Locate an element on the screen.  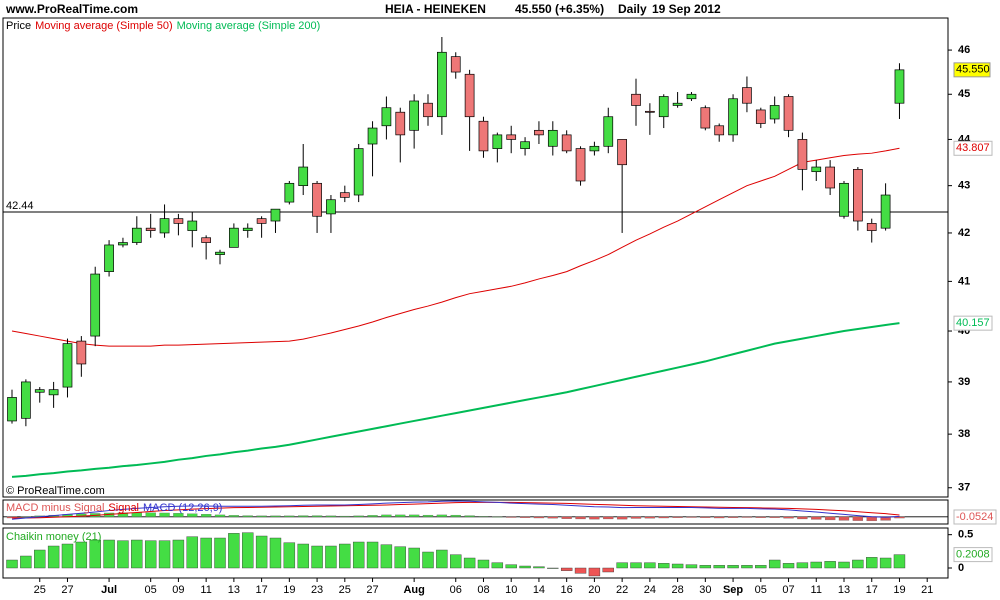
x-tick-label: 25 is located at coordinates (40, 590).